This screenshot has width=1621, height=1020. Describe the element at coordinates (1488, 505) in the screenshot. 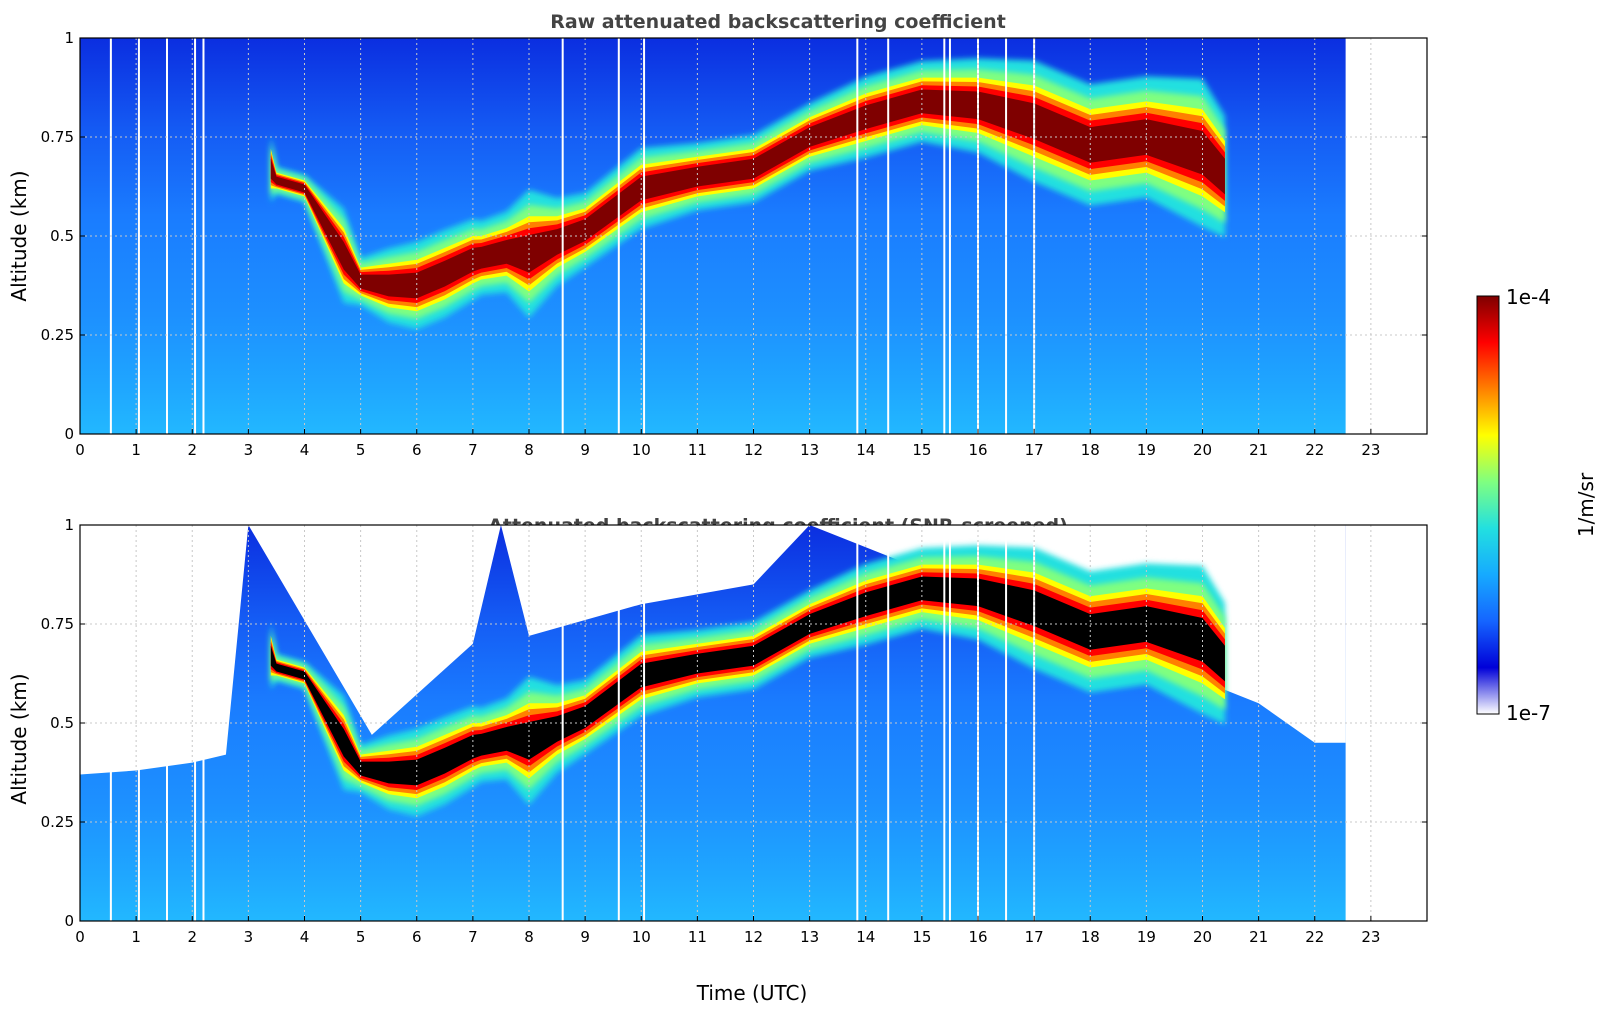

I see `colorbar-scale` at that location.